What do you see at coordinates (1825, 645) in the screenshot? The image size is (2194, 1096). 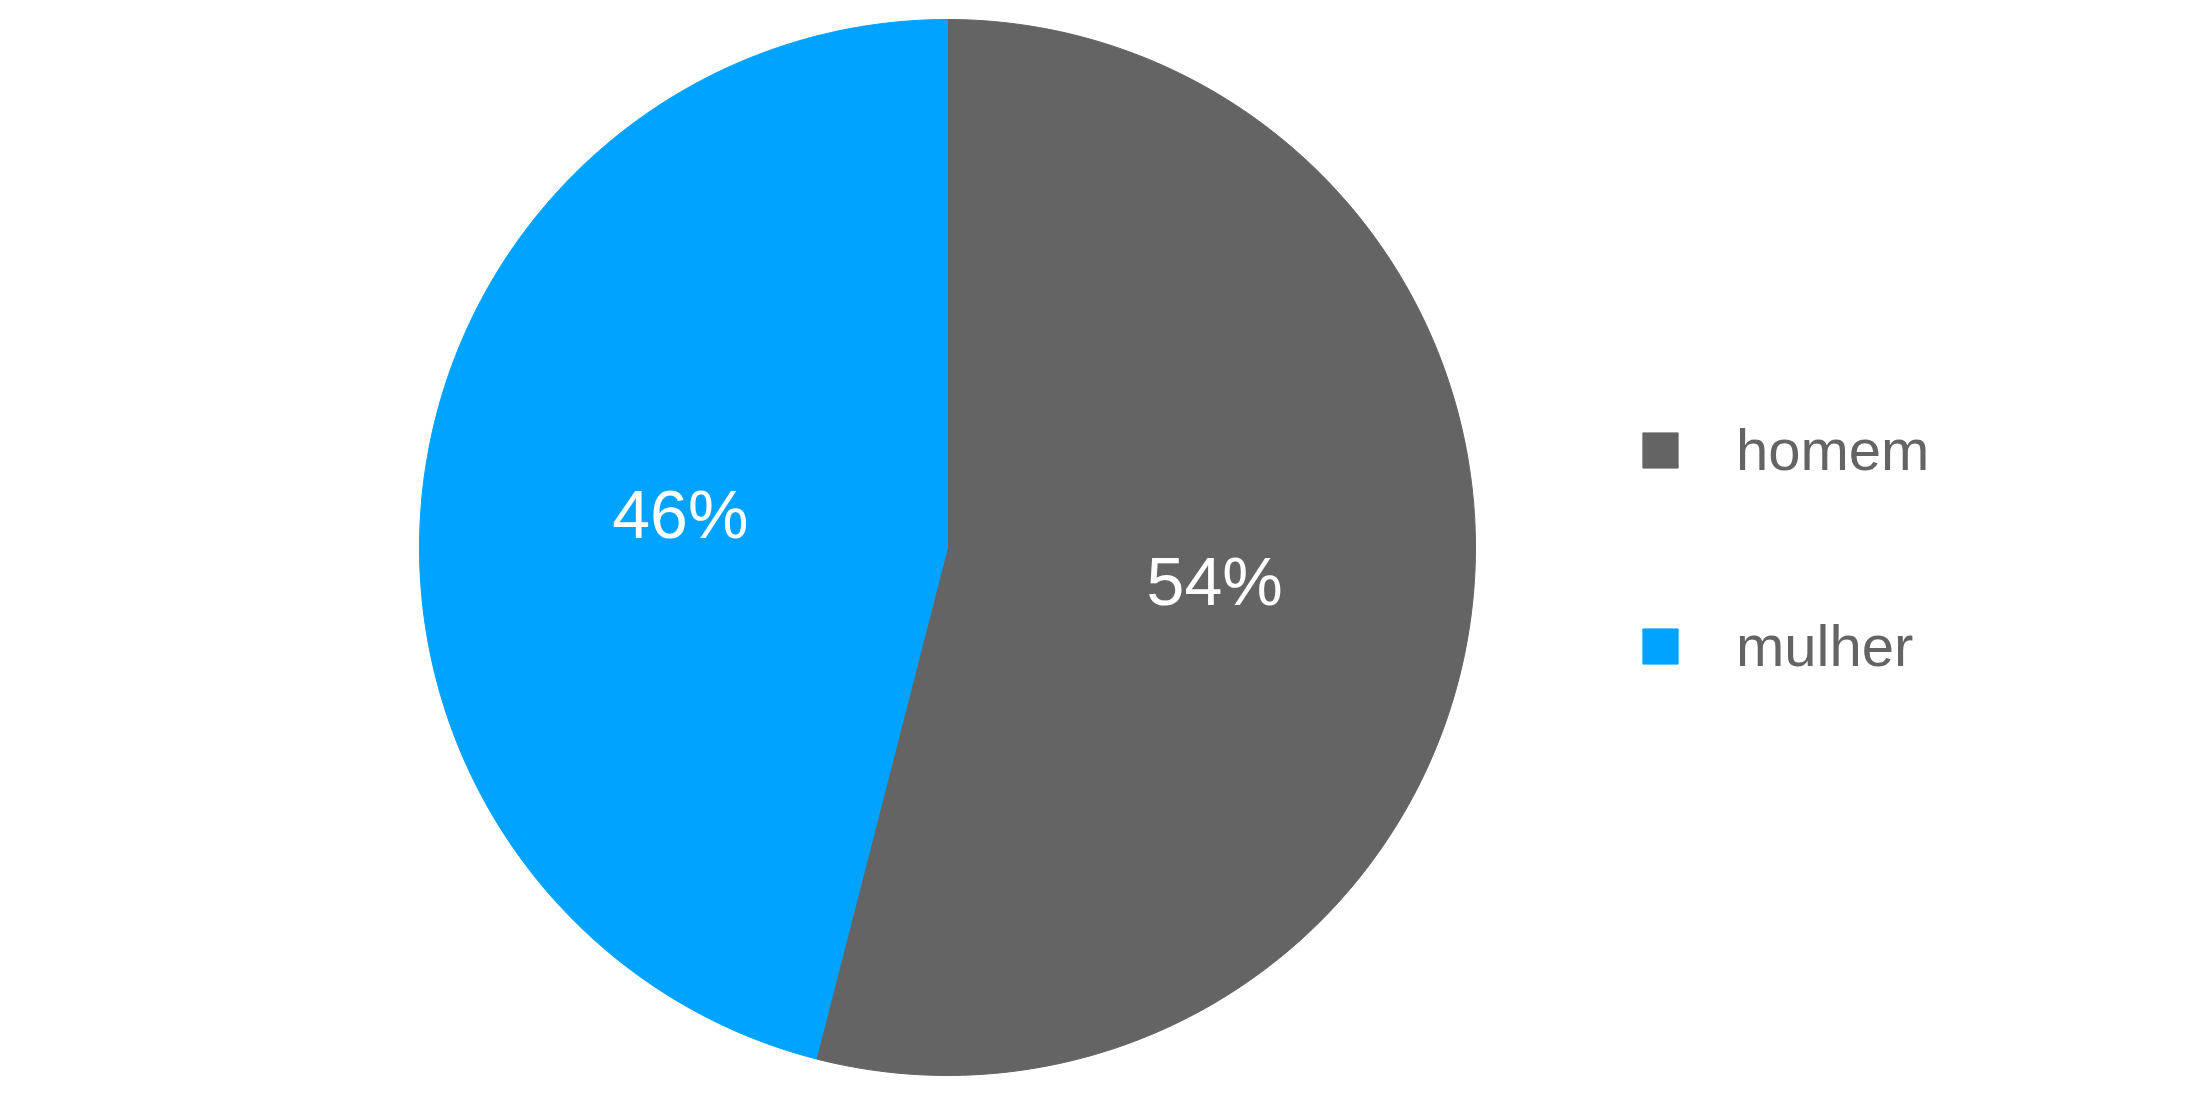 I see `legend-label: mulher` at bounding box center [1825, 645].